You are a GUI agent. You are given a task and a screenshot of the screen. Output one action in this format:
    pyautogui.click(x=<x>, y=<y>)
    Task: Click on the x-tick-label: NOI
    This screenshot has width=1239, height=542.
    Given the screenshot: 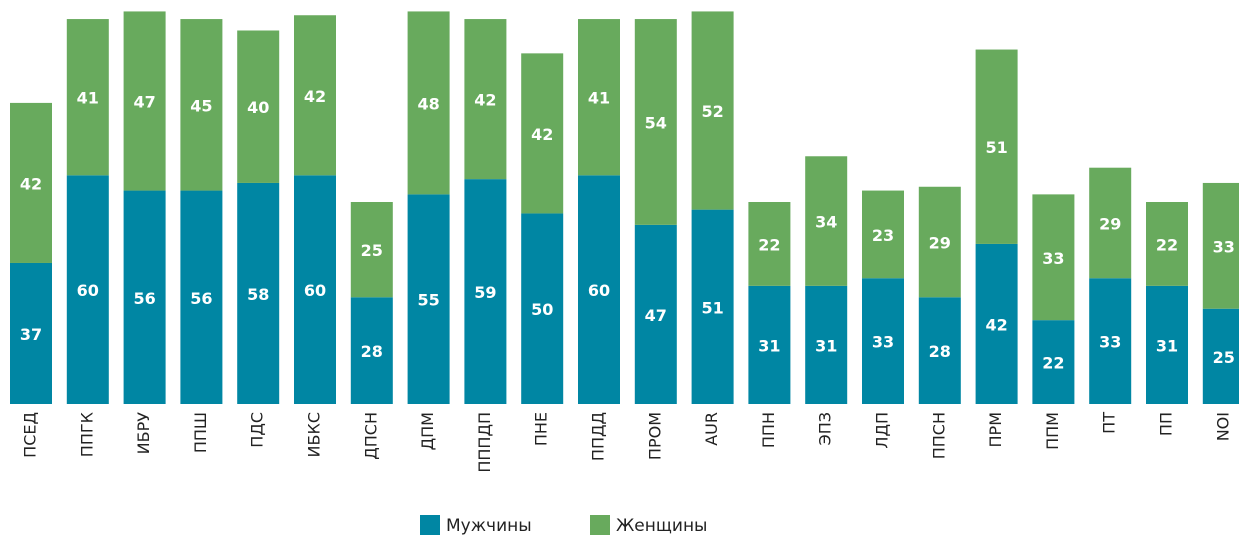 What is the action you would take?
    pyautogui.click(x=1222, y=426)
    